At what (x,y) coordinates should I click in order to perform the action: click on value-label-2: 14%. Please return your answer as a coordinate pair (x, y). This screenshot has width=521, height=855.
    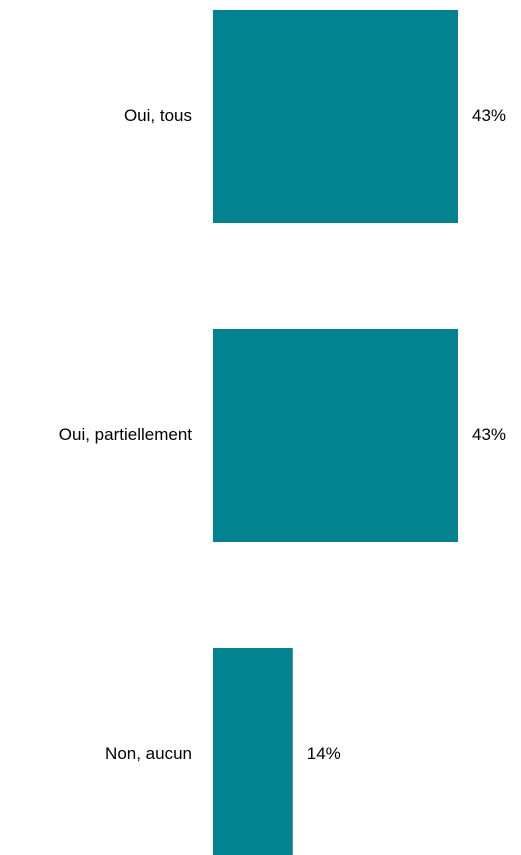
    Looking at the image, I should click on (324, 753).